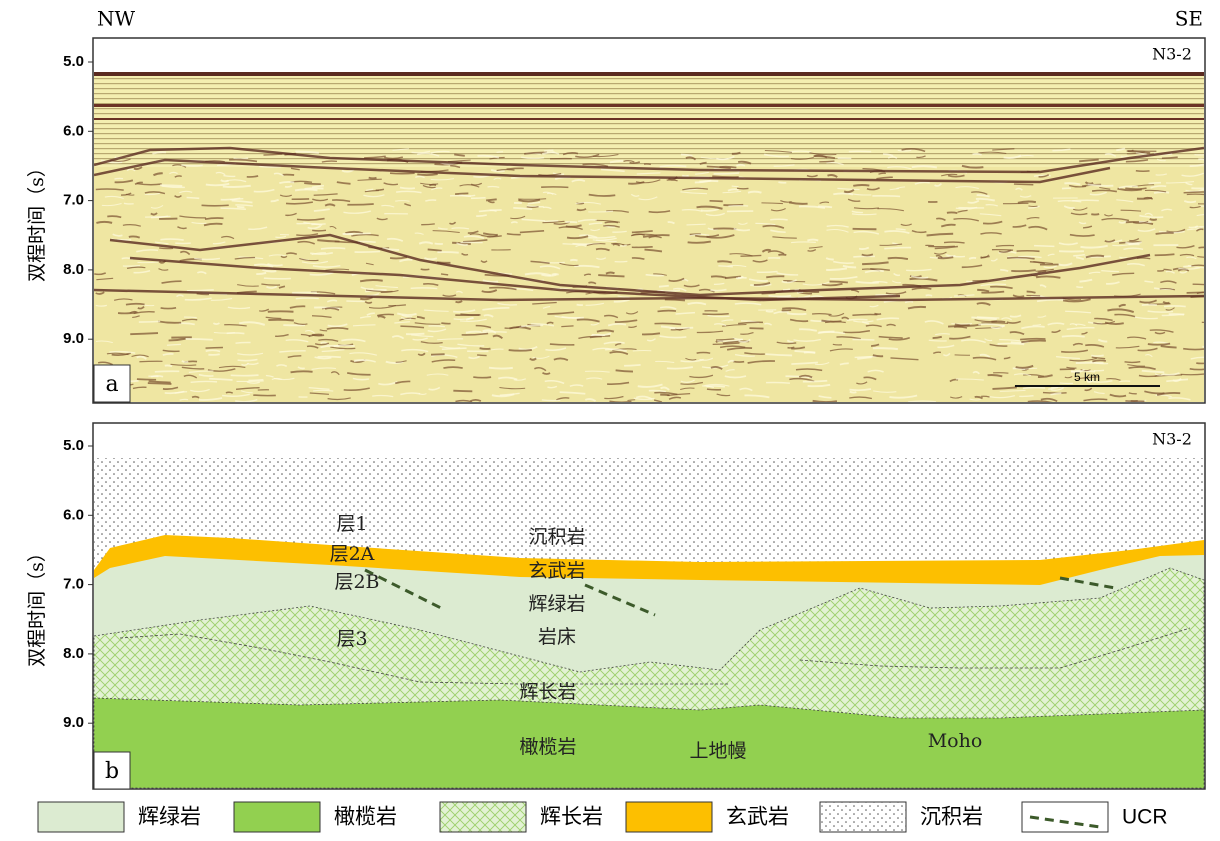 The image size is (1220, 841). What do you see at coordinates (73, 445) in the screenshot?
I see `y-tick-label: 5.0` at bounding box center [73, 445].